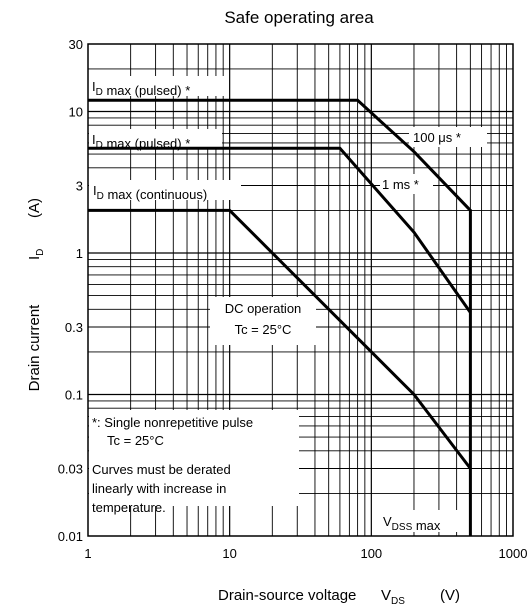 Image resolution: width=532 pixels, height=613 pixels. What do you see at coordinates (141, 141) in the screenshot?
I see `id-max-pulsed-2: ID max (pulsed) *` at bounding box center [141, 141].